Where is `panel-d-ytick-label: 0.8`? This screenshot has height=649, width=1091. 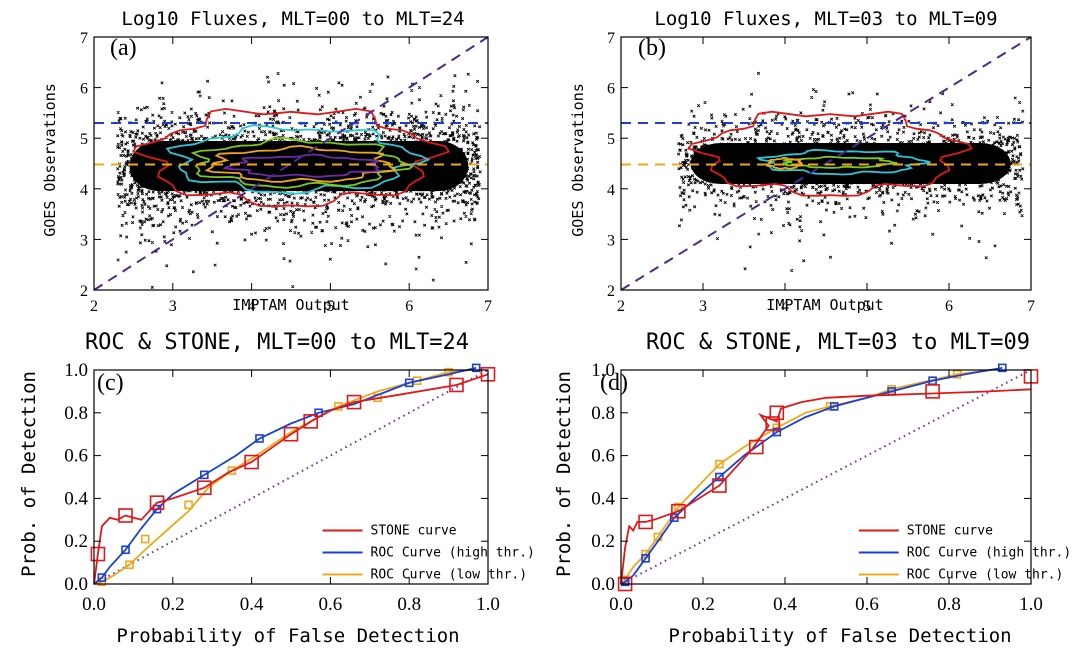
panel-d-ytick-label: 0.8 is located at coordinates (603, 413).